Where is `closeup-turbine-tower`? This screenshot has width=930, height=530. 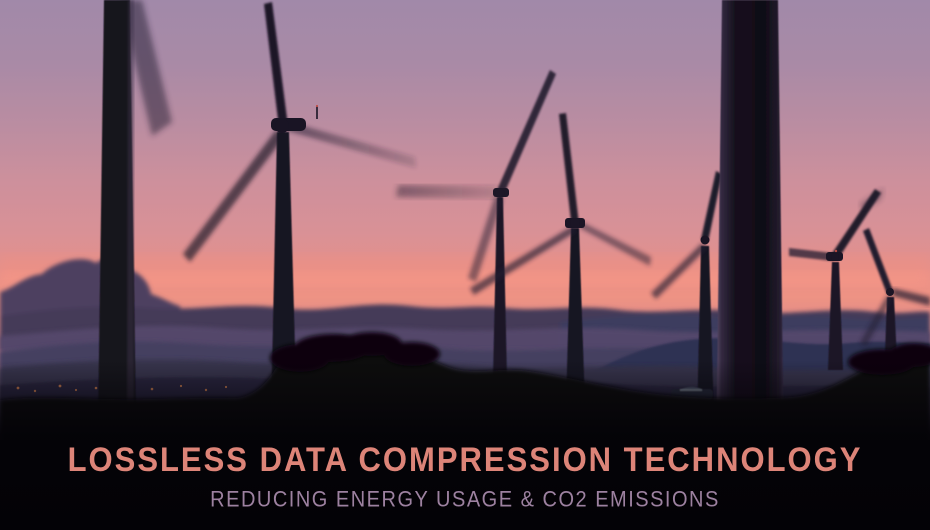 closeup-turbine-tower is located at coordinates (750, 231).